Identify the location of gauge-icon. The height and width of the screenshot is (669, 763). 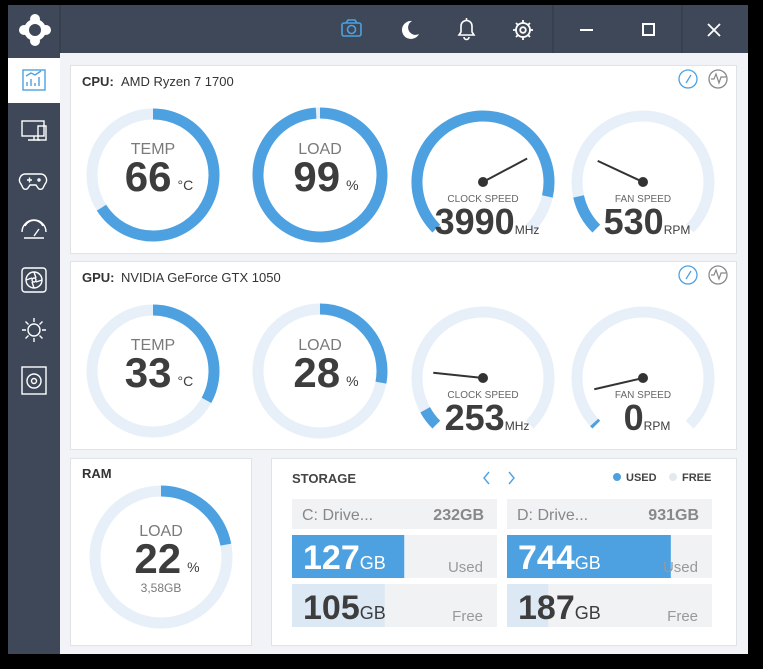
(34, 229).